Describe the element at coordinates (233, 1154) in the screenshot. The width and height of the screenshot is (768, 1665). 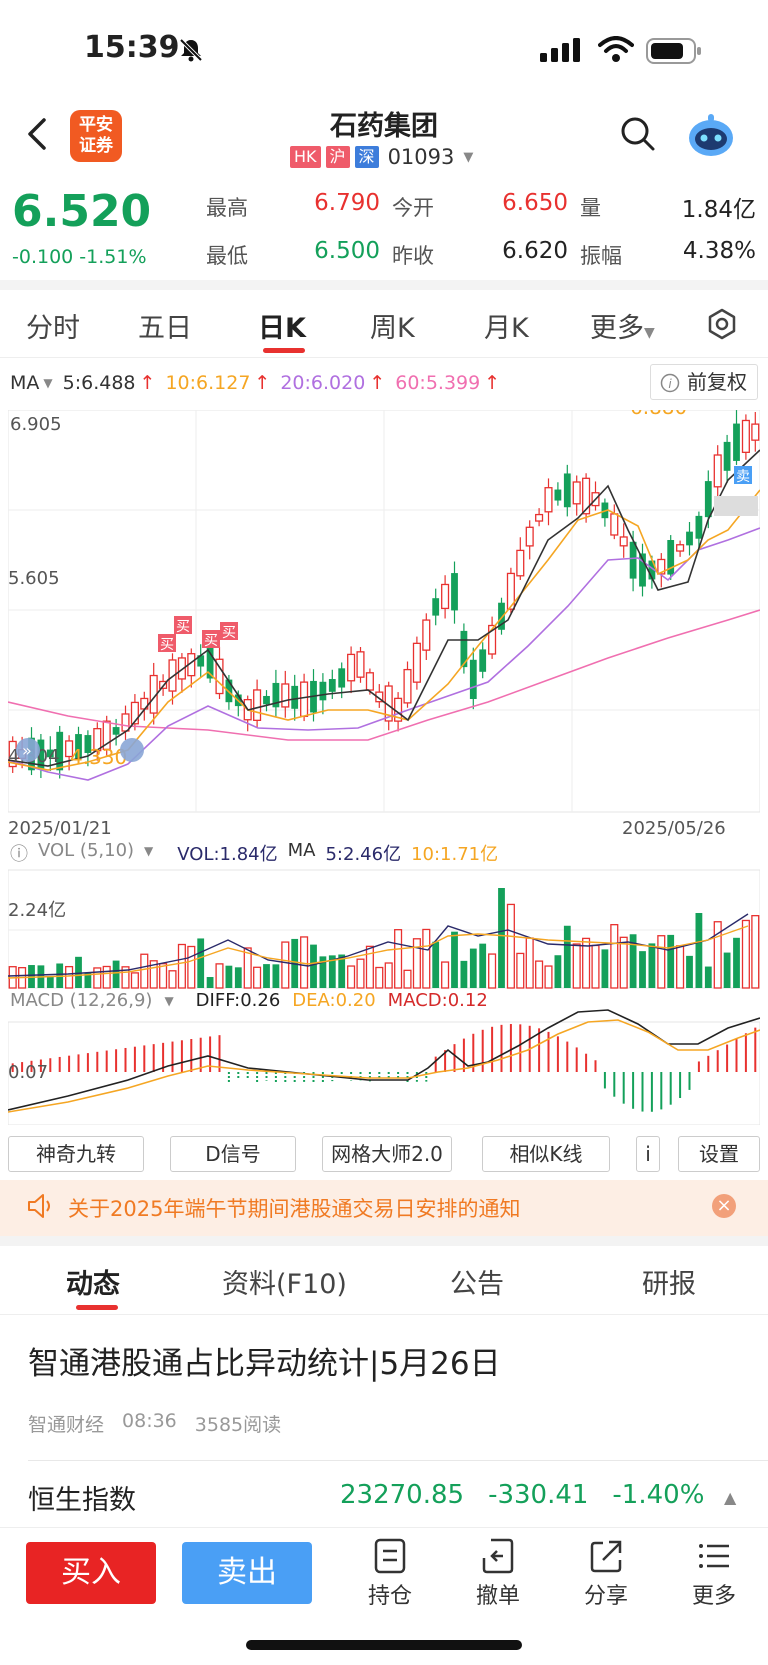
I see `tool-d-signal: D信号` at that location.